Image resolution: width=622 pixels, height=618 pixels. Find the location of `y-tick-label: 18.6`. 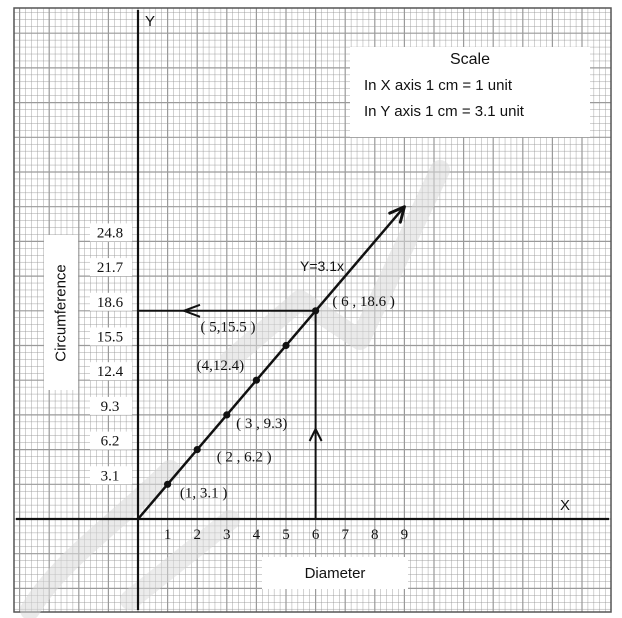

y-tick-label: 18.6 is located at coordinates (110, 303).